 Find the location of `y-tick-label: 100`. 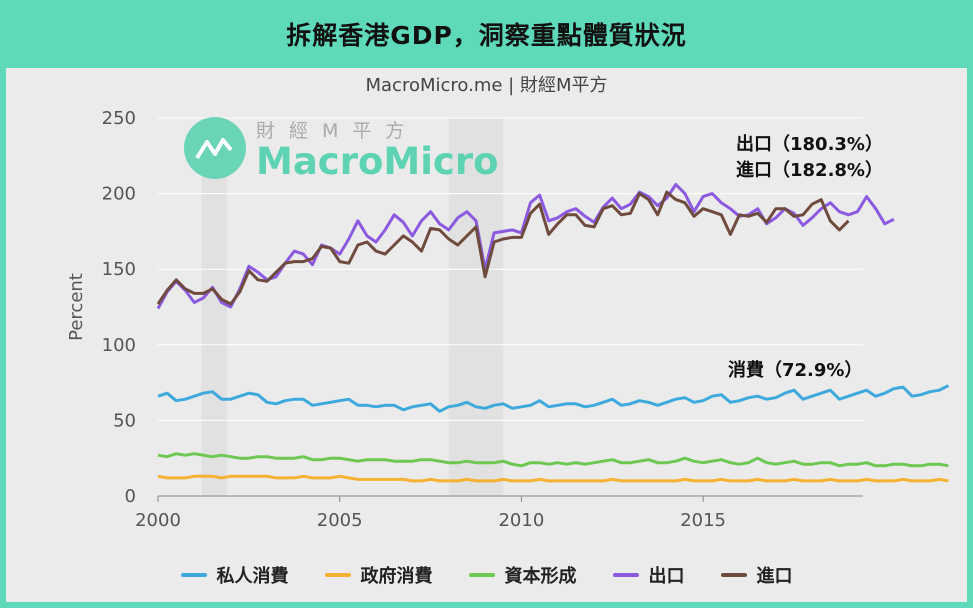

y-tick-label: 100 is located at coordinates (119, 345).